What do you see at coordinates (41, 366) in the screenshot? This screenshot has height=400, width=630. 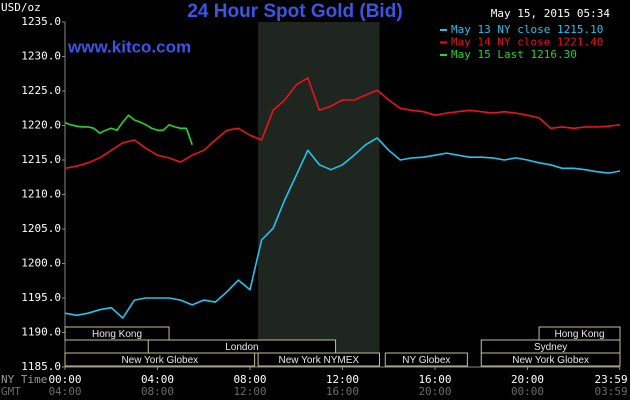 I see `y-tick-label: 1185.0` at bounding box center [41, 366].